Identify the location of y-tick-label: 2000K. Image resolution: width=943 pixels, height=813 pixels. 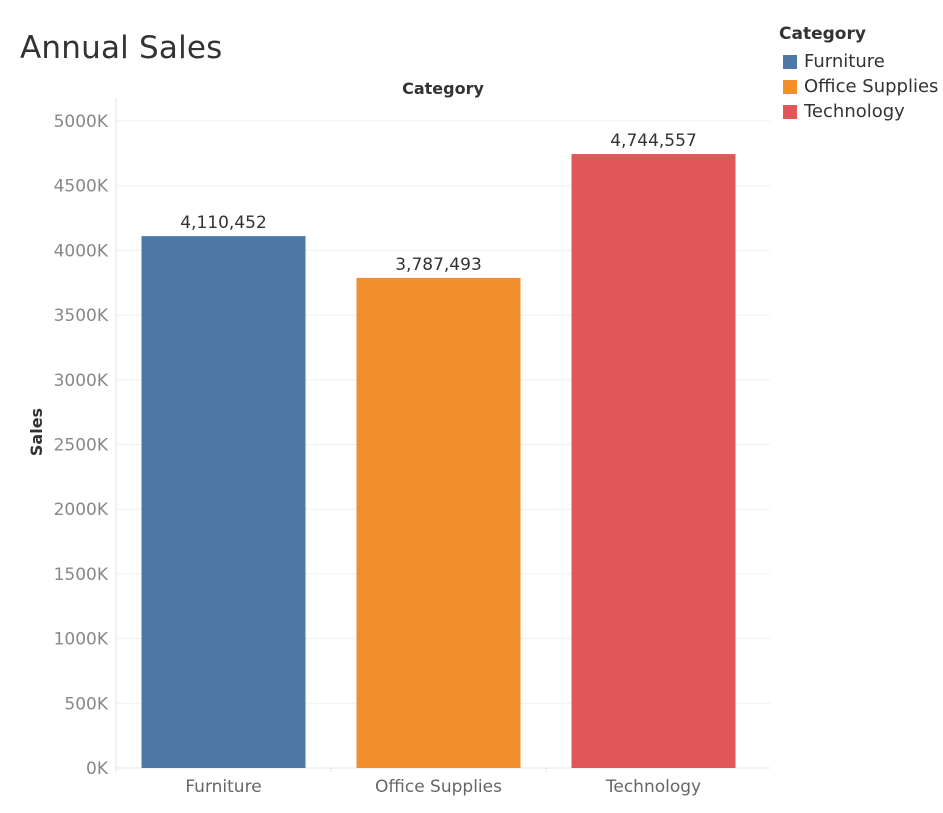
(81, 510).